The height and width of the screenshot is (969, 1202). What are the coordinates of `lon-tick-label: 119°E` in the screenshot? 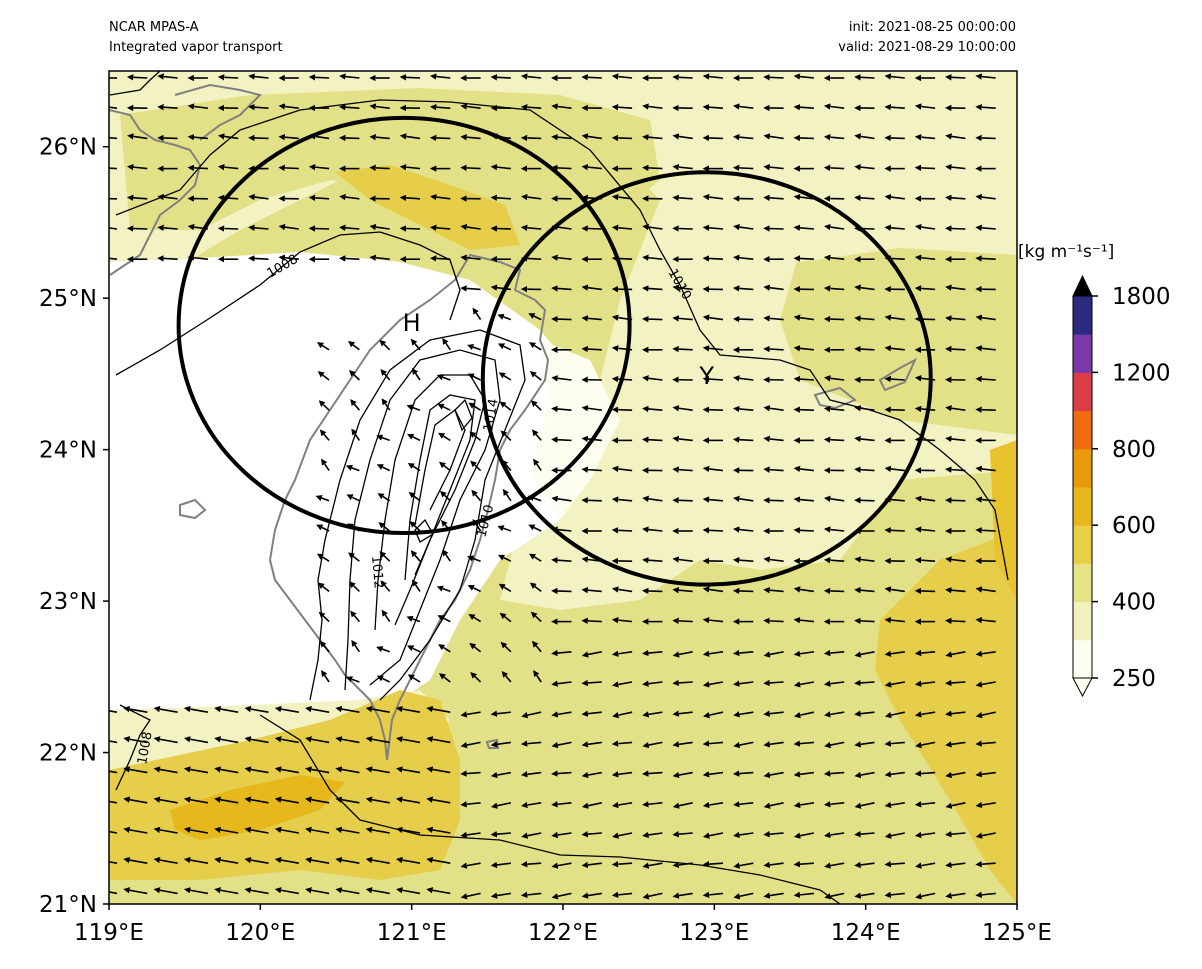 It's located at (109, 933).